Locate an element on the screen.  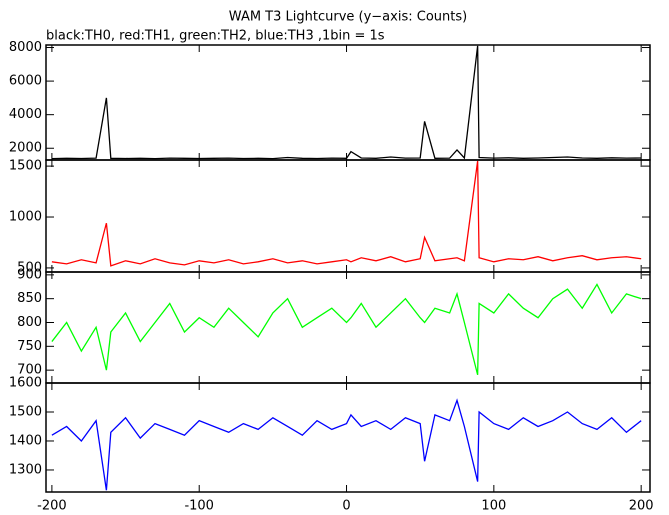
x-tick-label: -200 is located at coordinates (52, 506).